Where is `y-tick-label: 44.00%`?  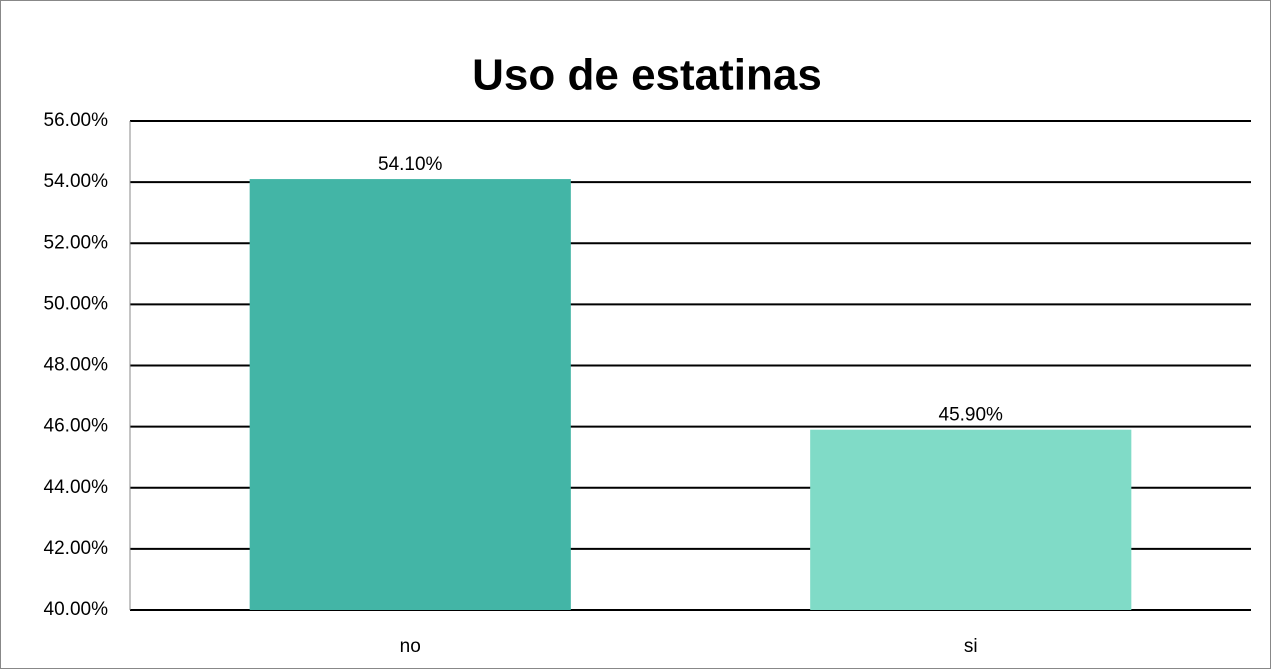
y-tick-label: 44.00% is located at coordinates (76, 487).